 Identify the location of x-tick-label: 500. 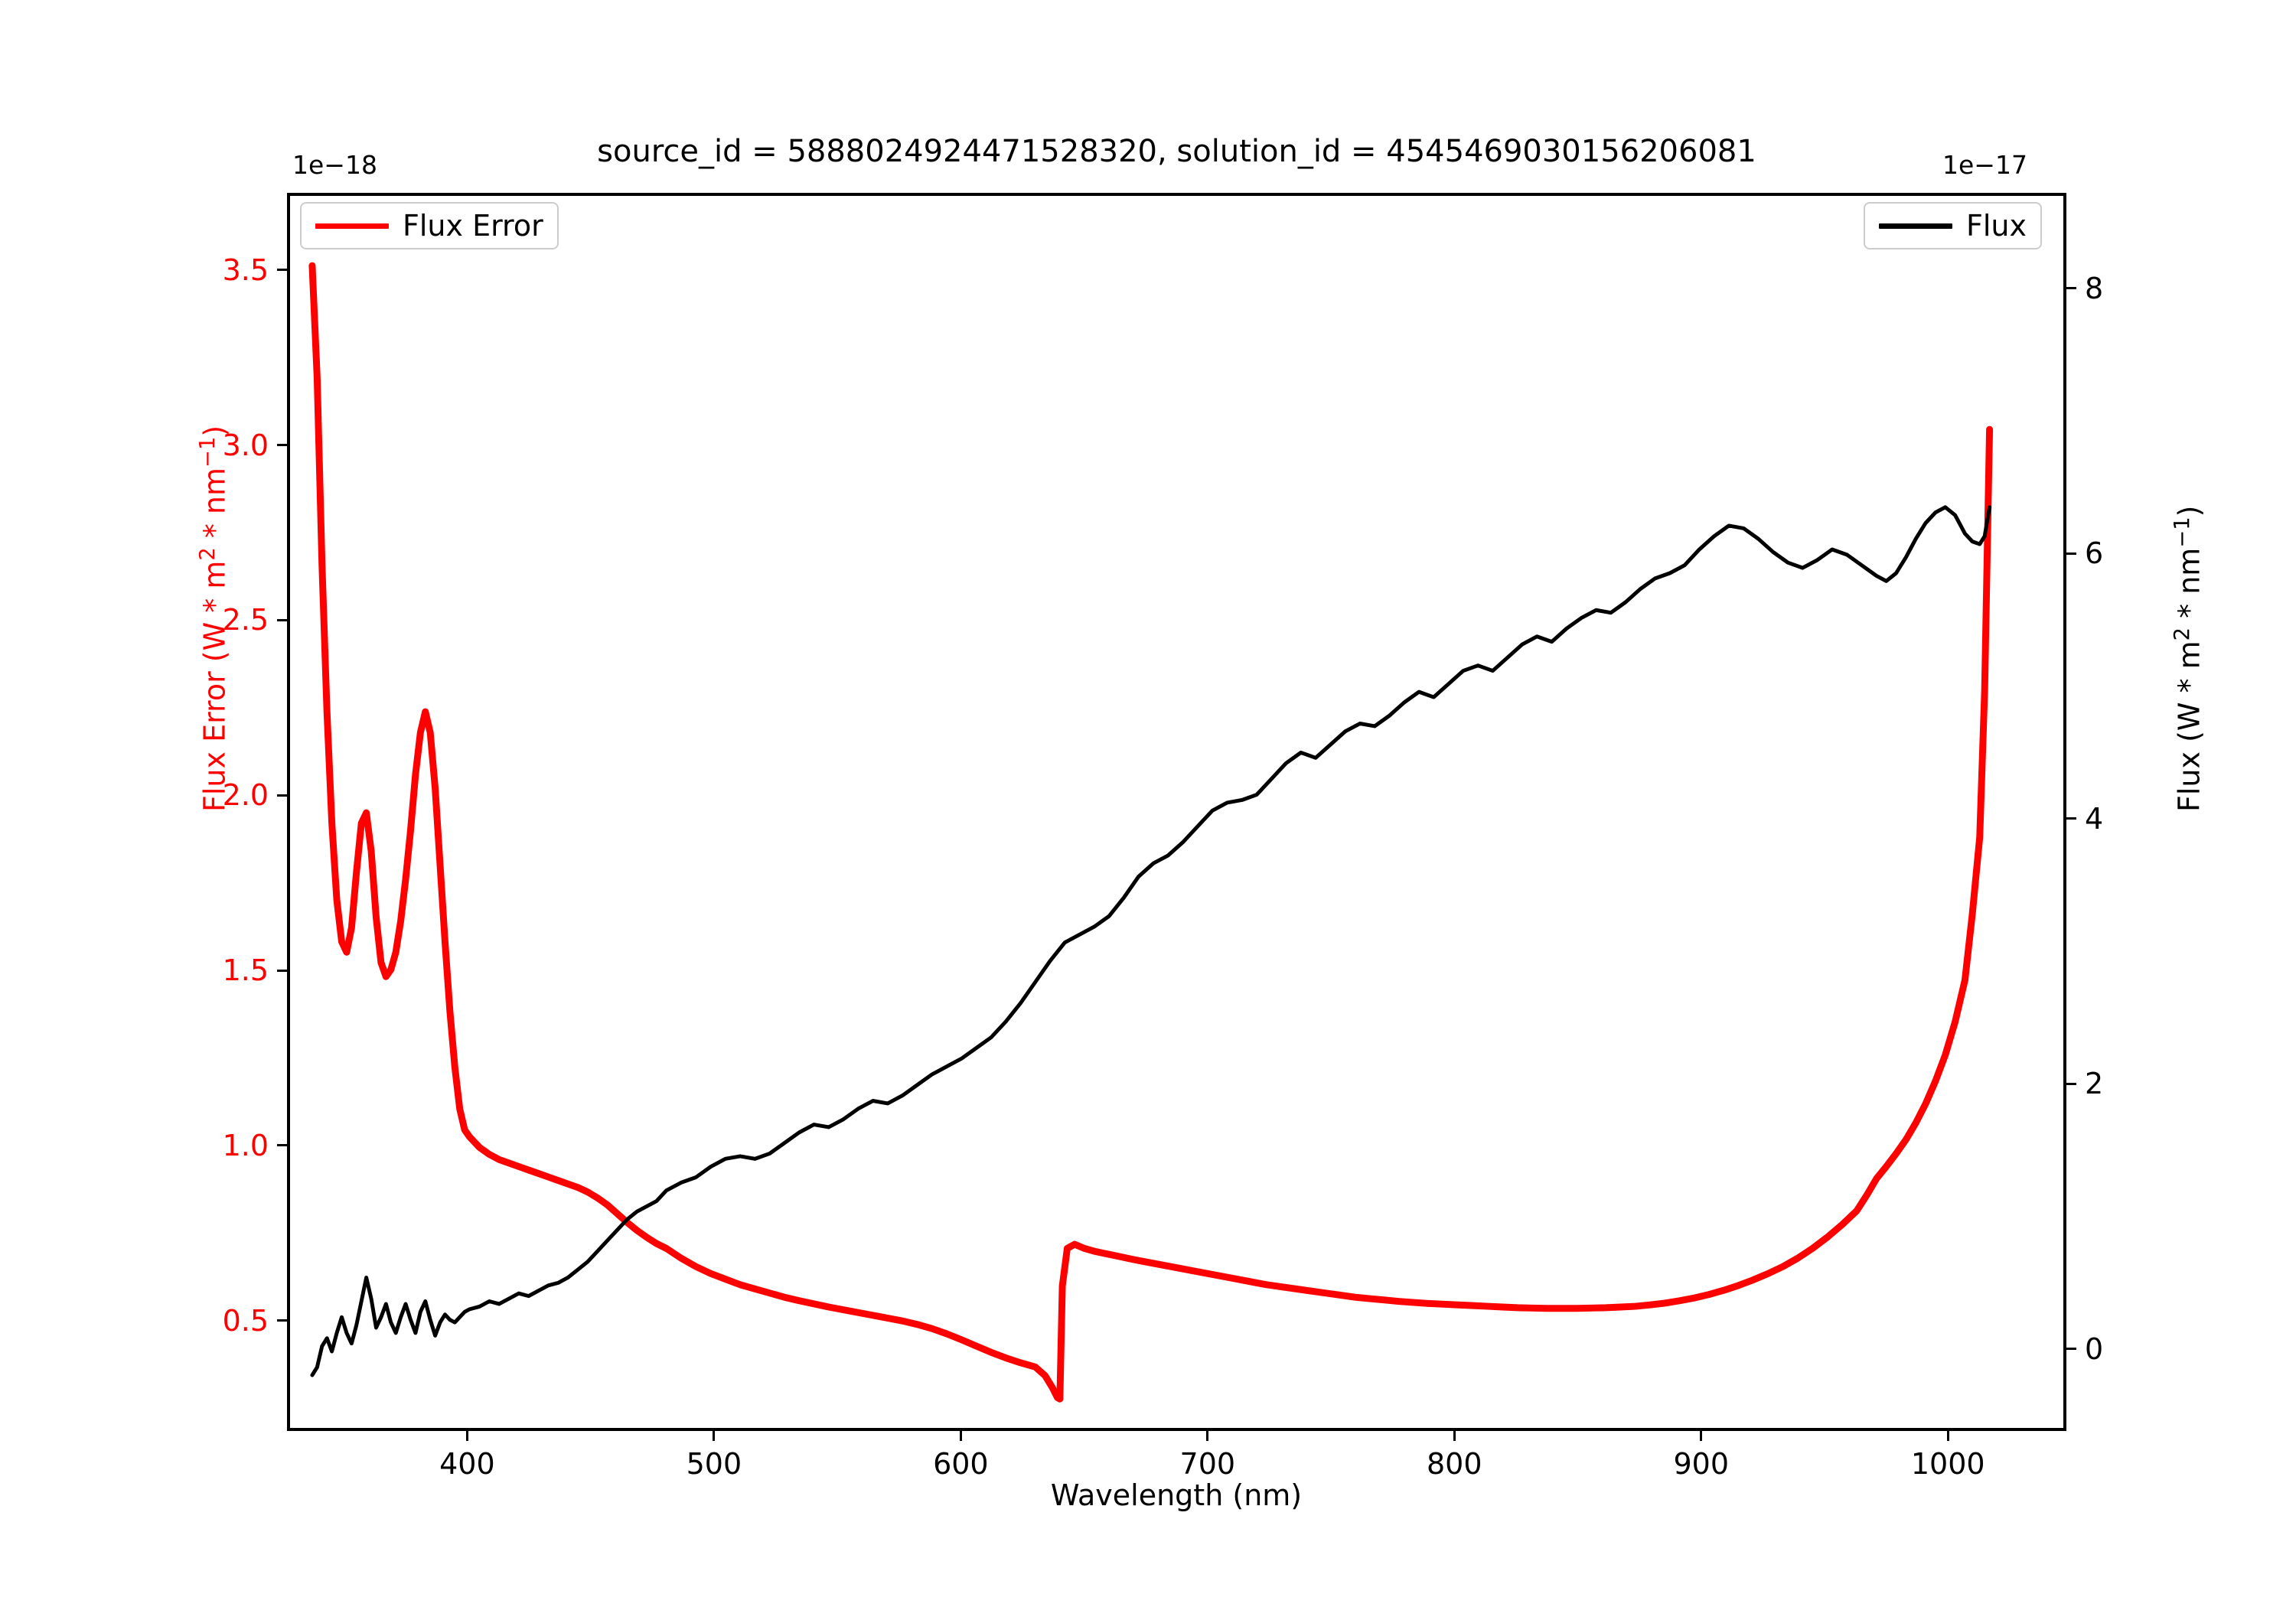
(714, 1464).